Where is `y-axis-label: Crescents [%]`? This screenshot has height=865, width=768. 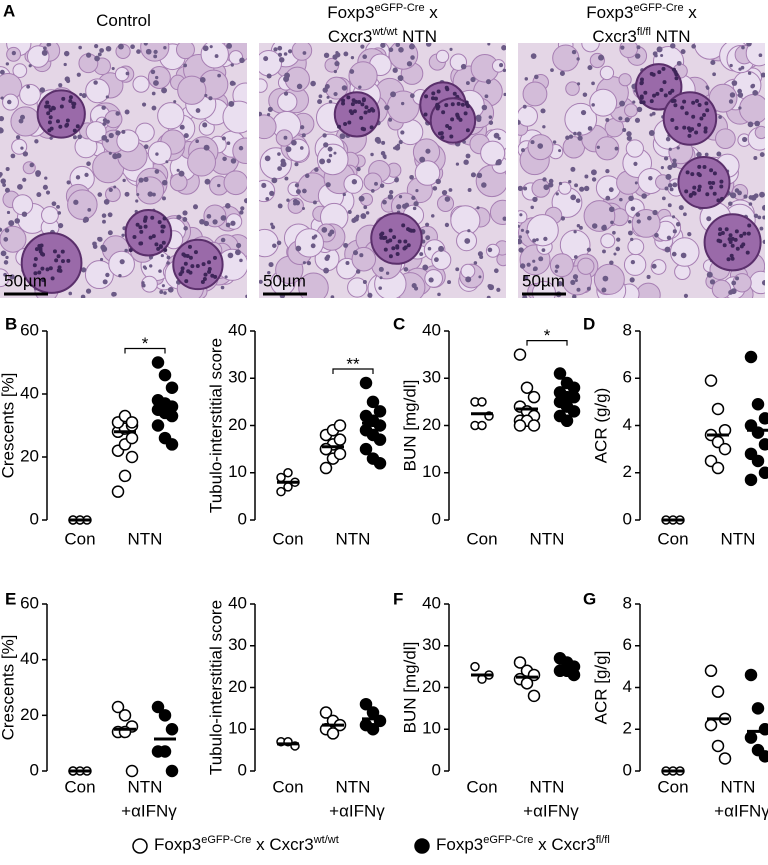
y-axis-label: Crescents [%] is located at coordinates (8, 688).